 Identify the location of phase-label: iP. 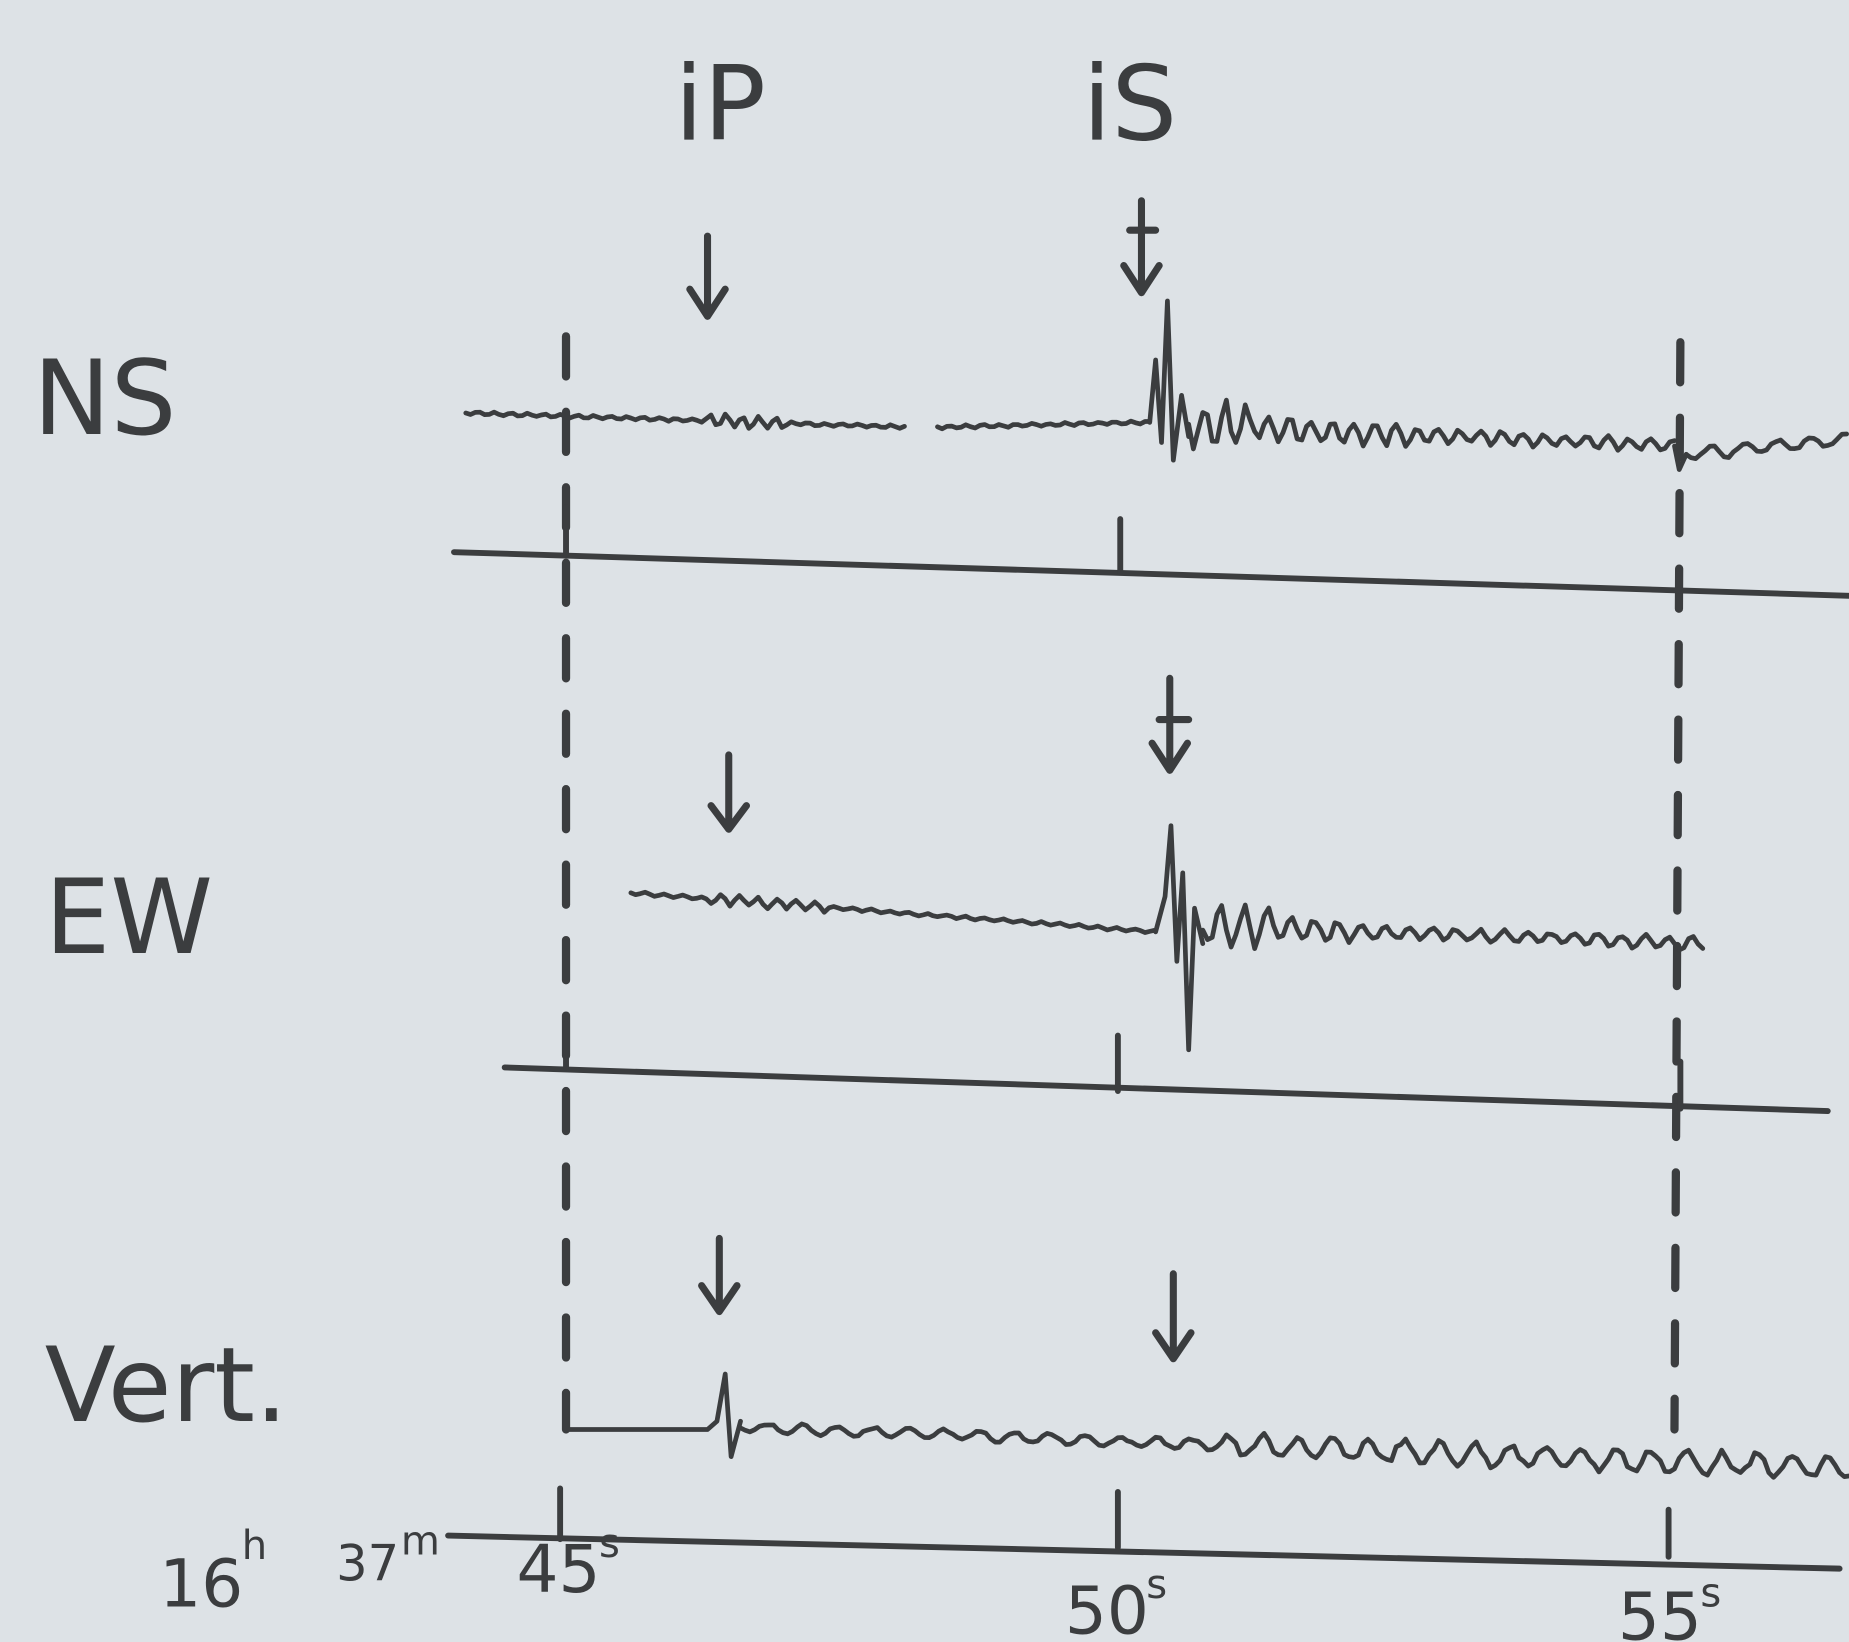
(720, 104).